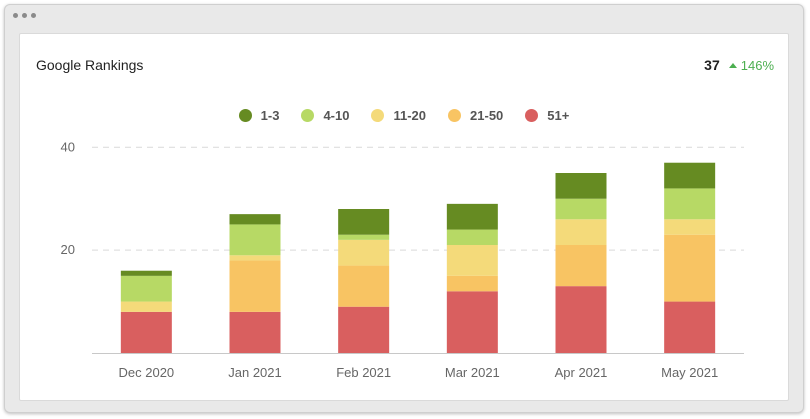 This screenshot has width=810, height=419. I want to click on legend-item: 11-20, so click(398, 115).